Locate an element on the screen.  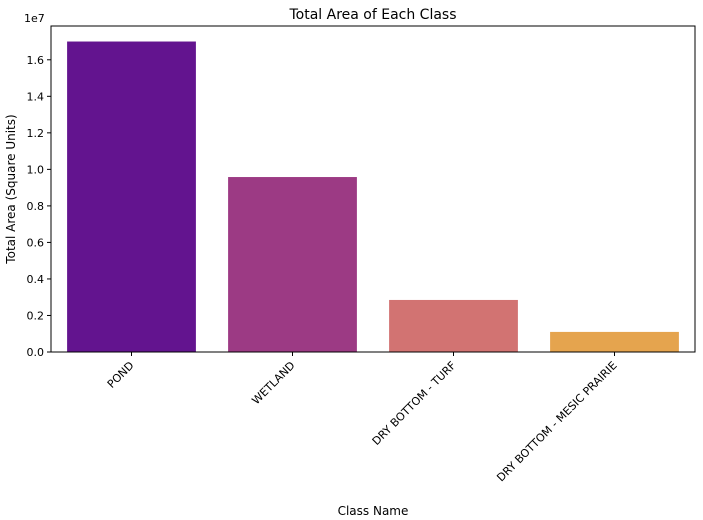
y-axis-ticks: 0.0 0.2 0.4 0.6 0.8 1.0 1.2 1.4 1.6 is located at coordinates (39, 206).